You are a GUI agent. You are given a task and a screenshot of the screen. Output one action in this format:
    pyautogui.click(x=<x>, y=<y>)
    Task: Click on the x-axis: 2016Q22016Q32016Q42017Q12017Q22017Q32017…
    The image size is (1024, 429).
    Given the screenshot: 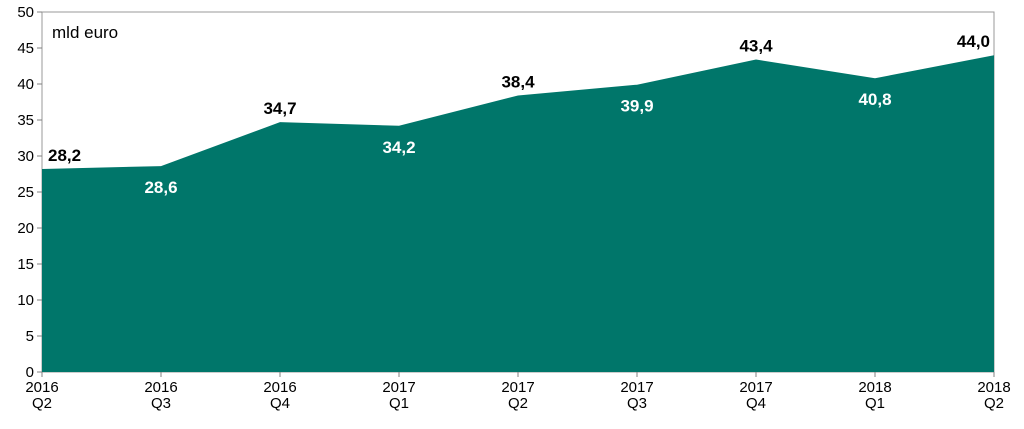 What is the action you would take?
    pyautogui.click(x=518, y=392)
    